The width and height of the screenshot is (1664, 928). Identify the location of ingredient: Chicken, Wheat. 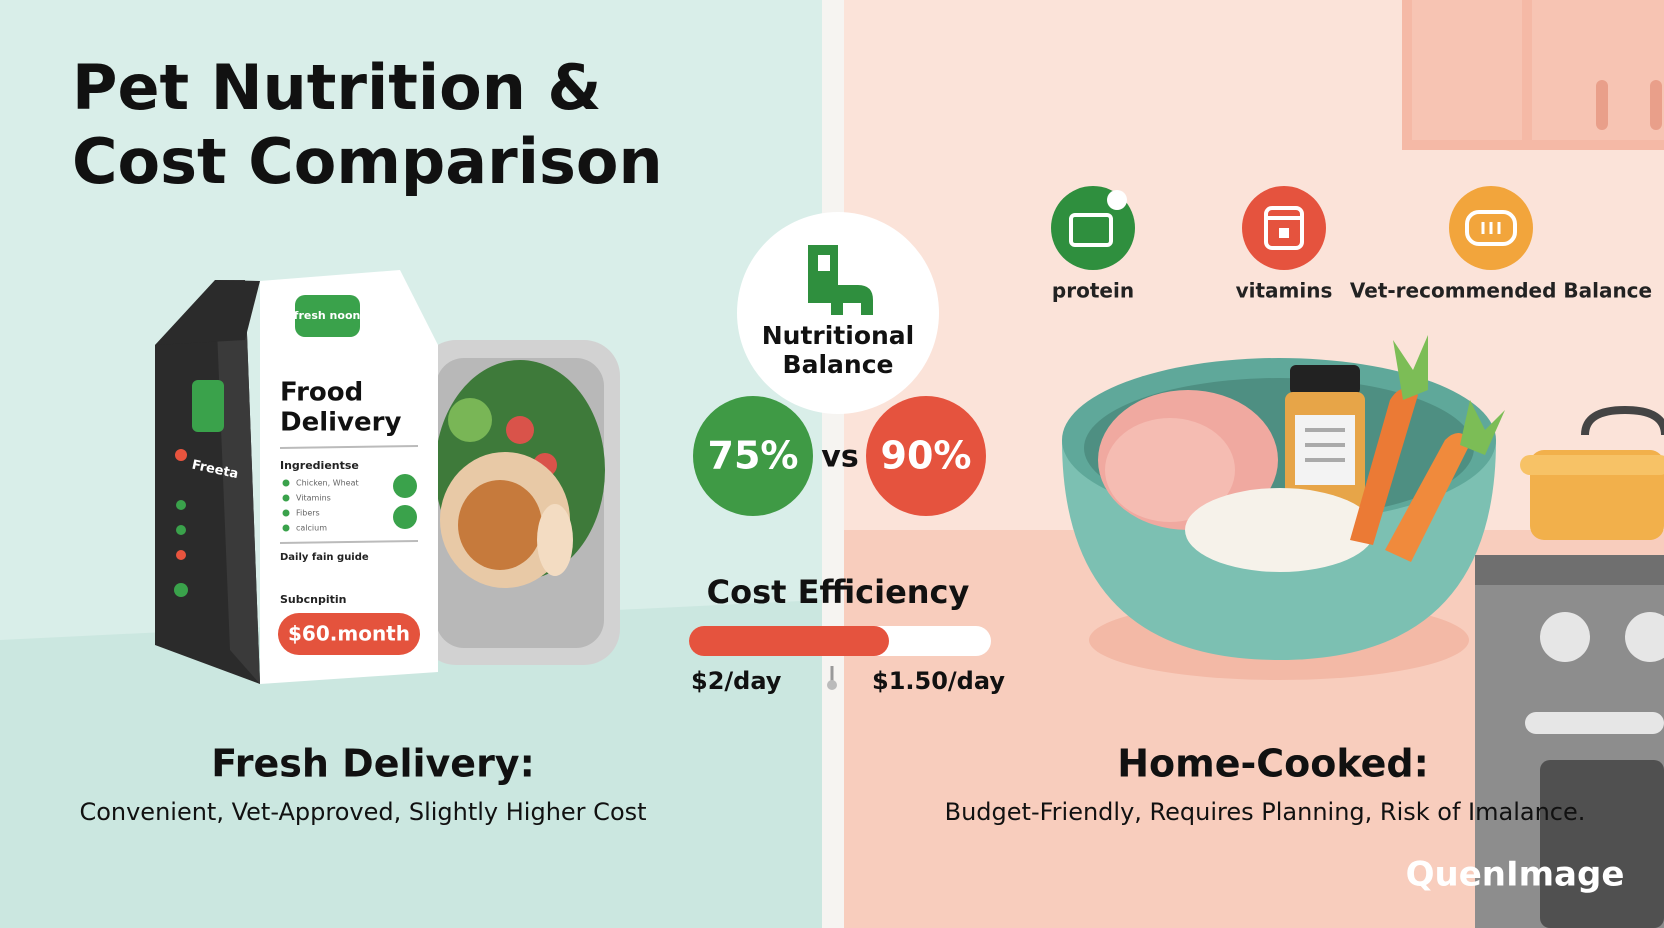
(327, 483).